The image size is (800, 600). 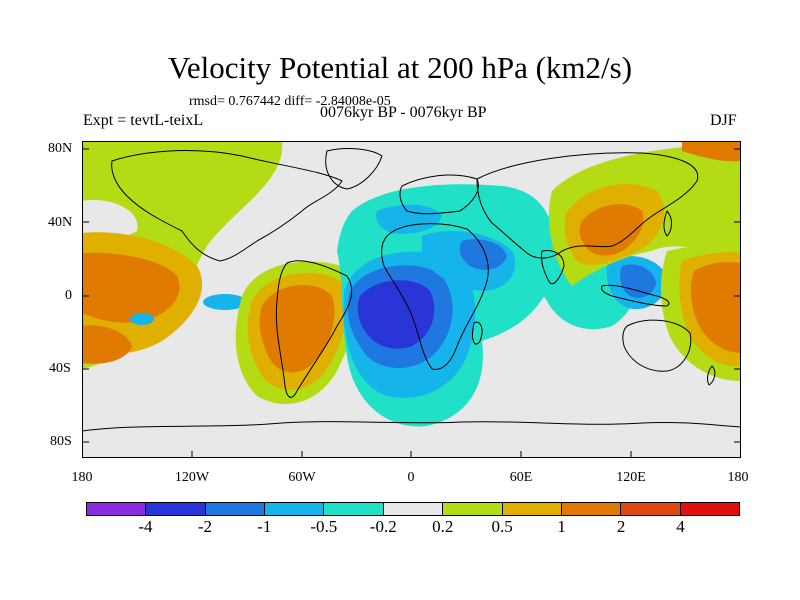 What do you see at coordinates (400, 67) in the screenshot?
I see `map-title: Velocity Potential at 200 hPa (km2/s)` at bounding box center [400, 67].